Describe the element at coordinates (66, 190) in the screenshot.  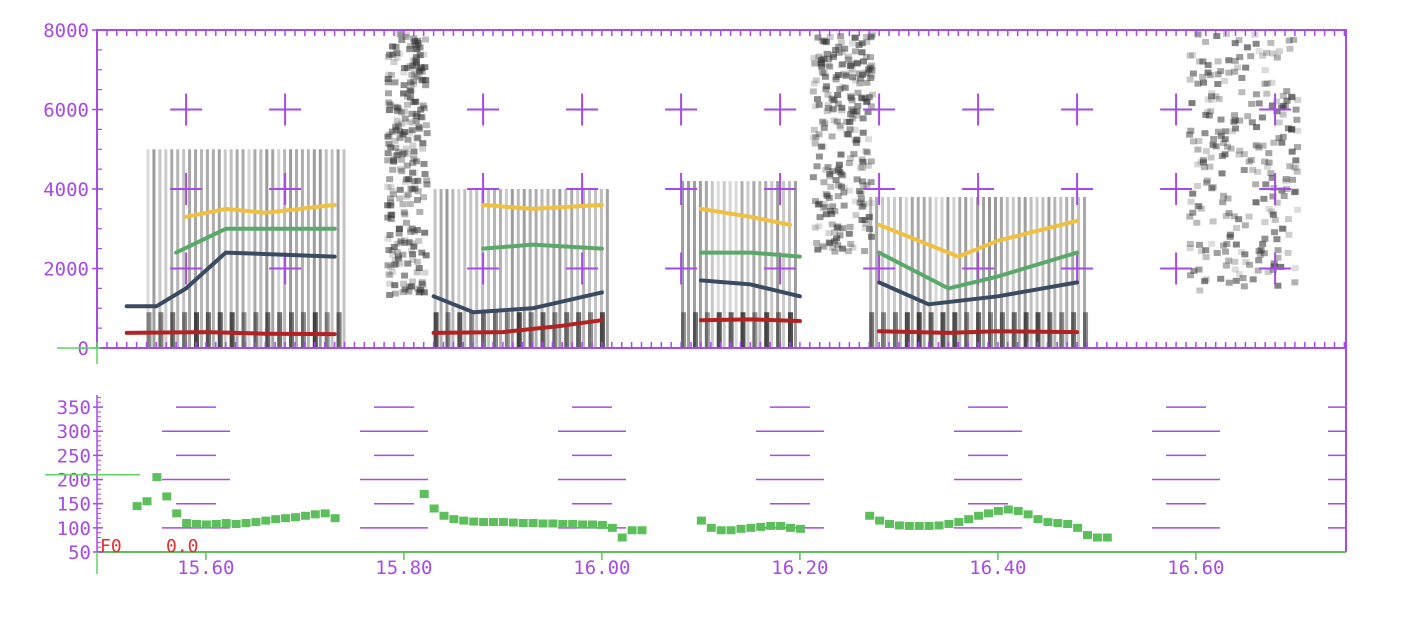
I see `spectrogram-y-tick-label: 4000` at that location.